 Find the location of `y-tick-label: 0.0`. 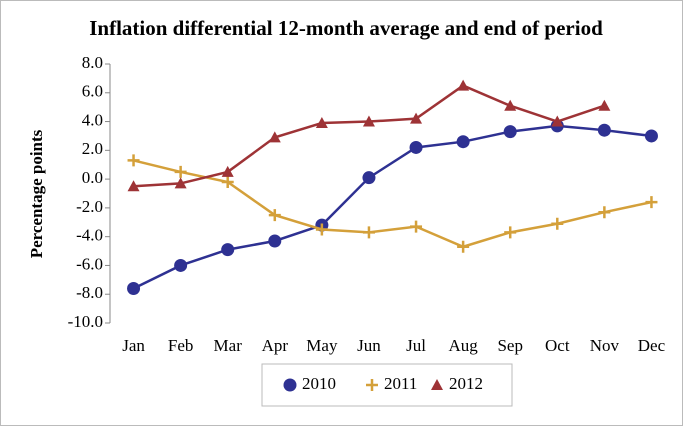

y-tick-label: 0.0 is located at coordinates (92, 177).